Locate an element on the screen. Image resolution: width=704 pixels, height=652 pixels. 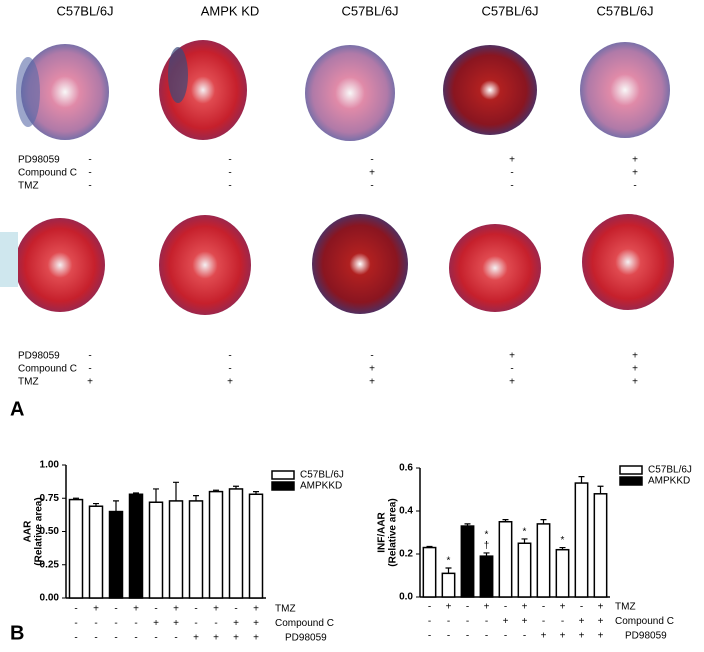
y-tick-label: 0.6 is located at coordinates (406, 468).